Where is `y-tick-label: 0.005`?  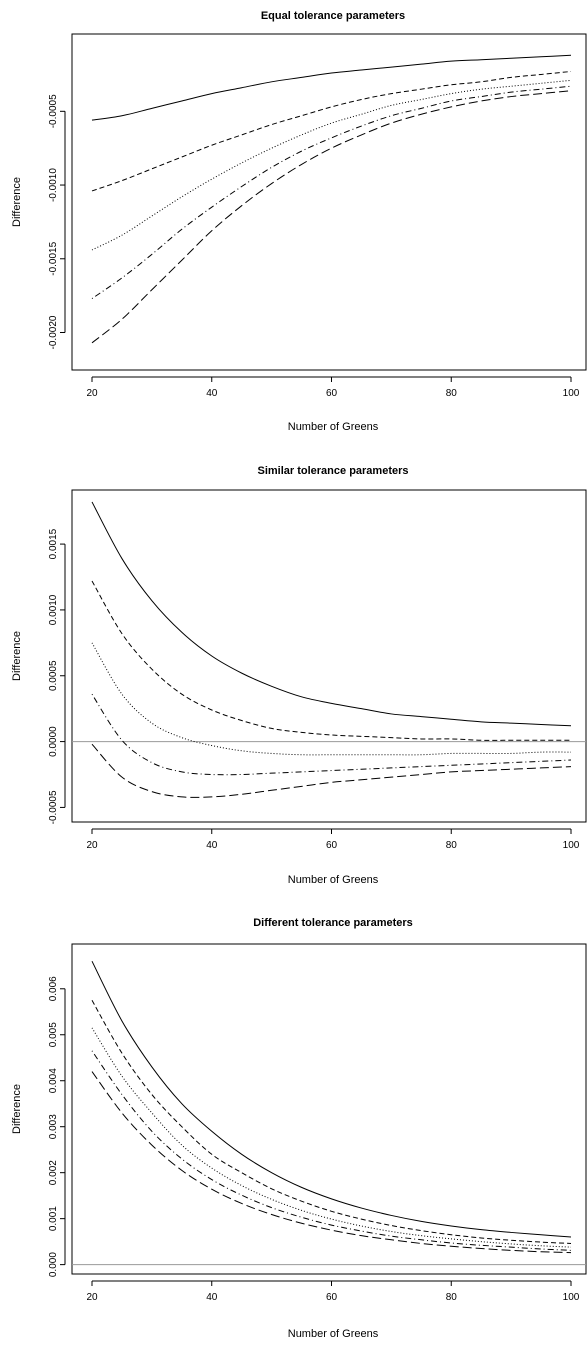 y-tick-label: 0.005 is located at coordinates (53, 1034).